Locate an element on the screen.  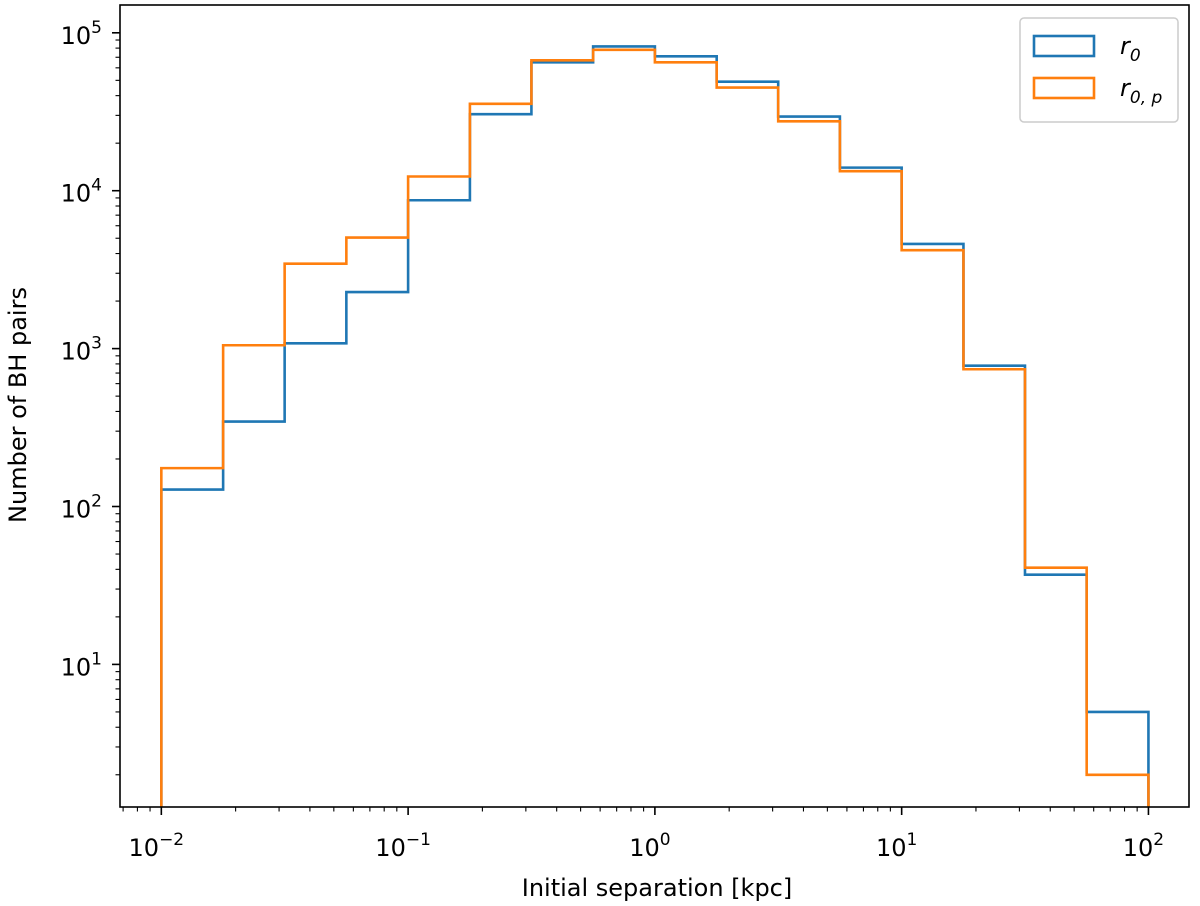
x-tick-label-1: 10⁻¹ is located at coordinates (403, 846).